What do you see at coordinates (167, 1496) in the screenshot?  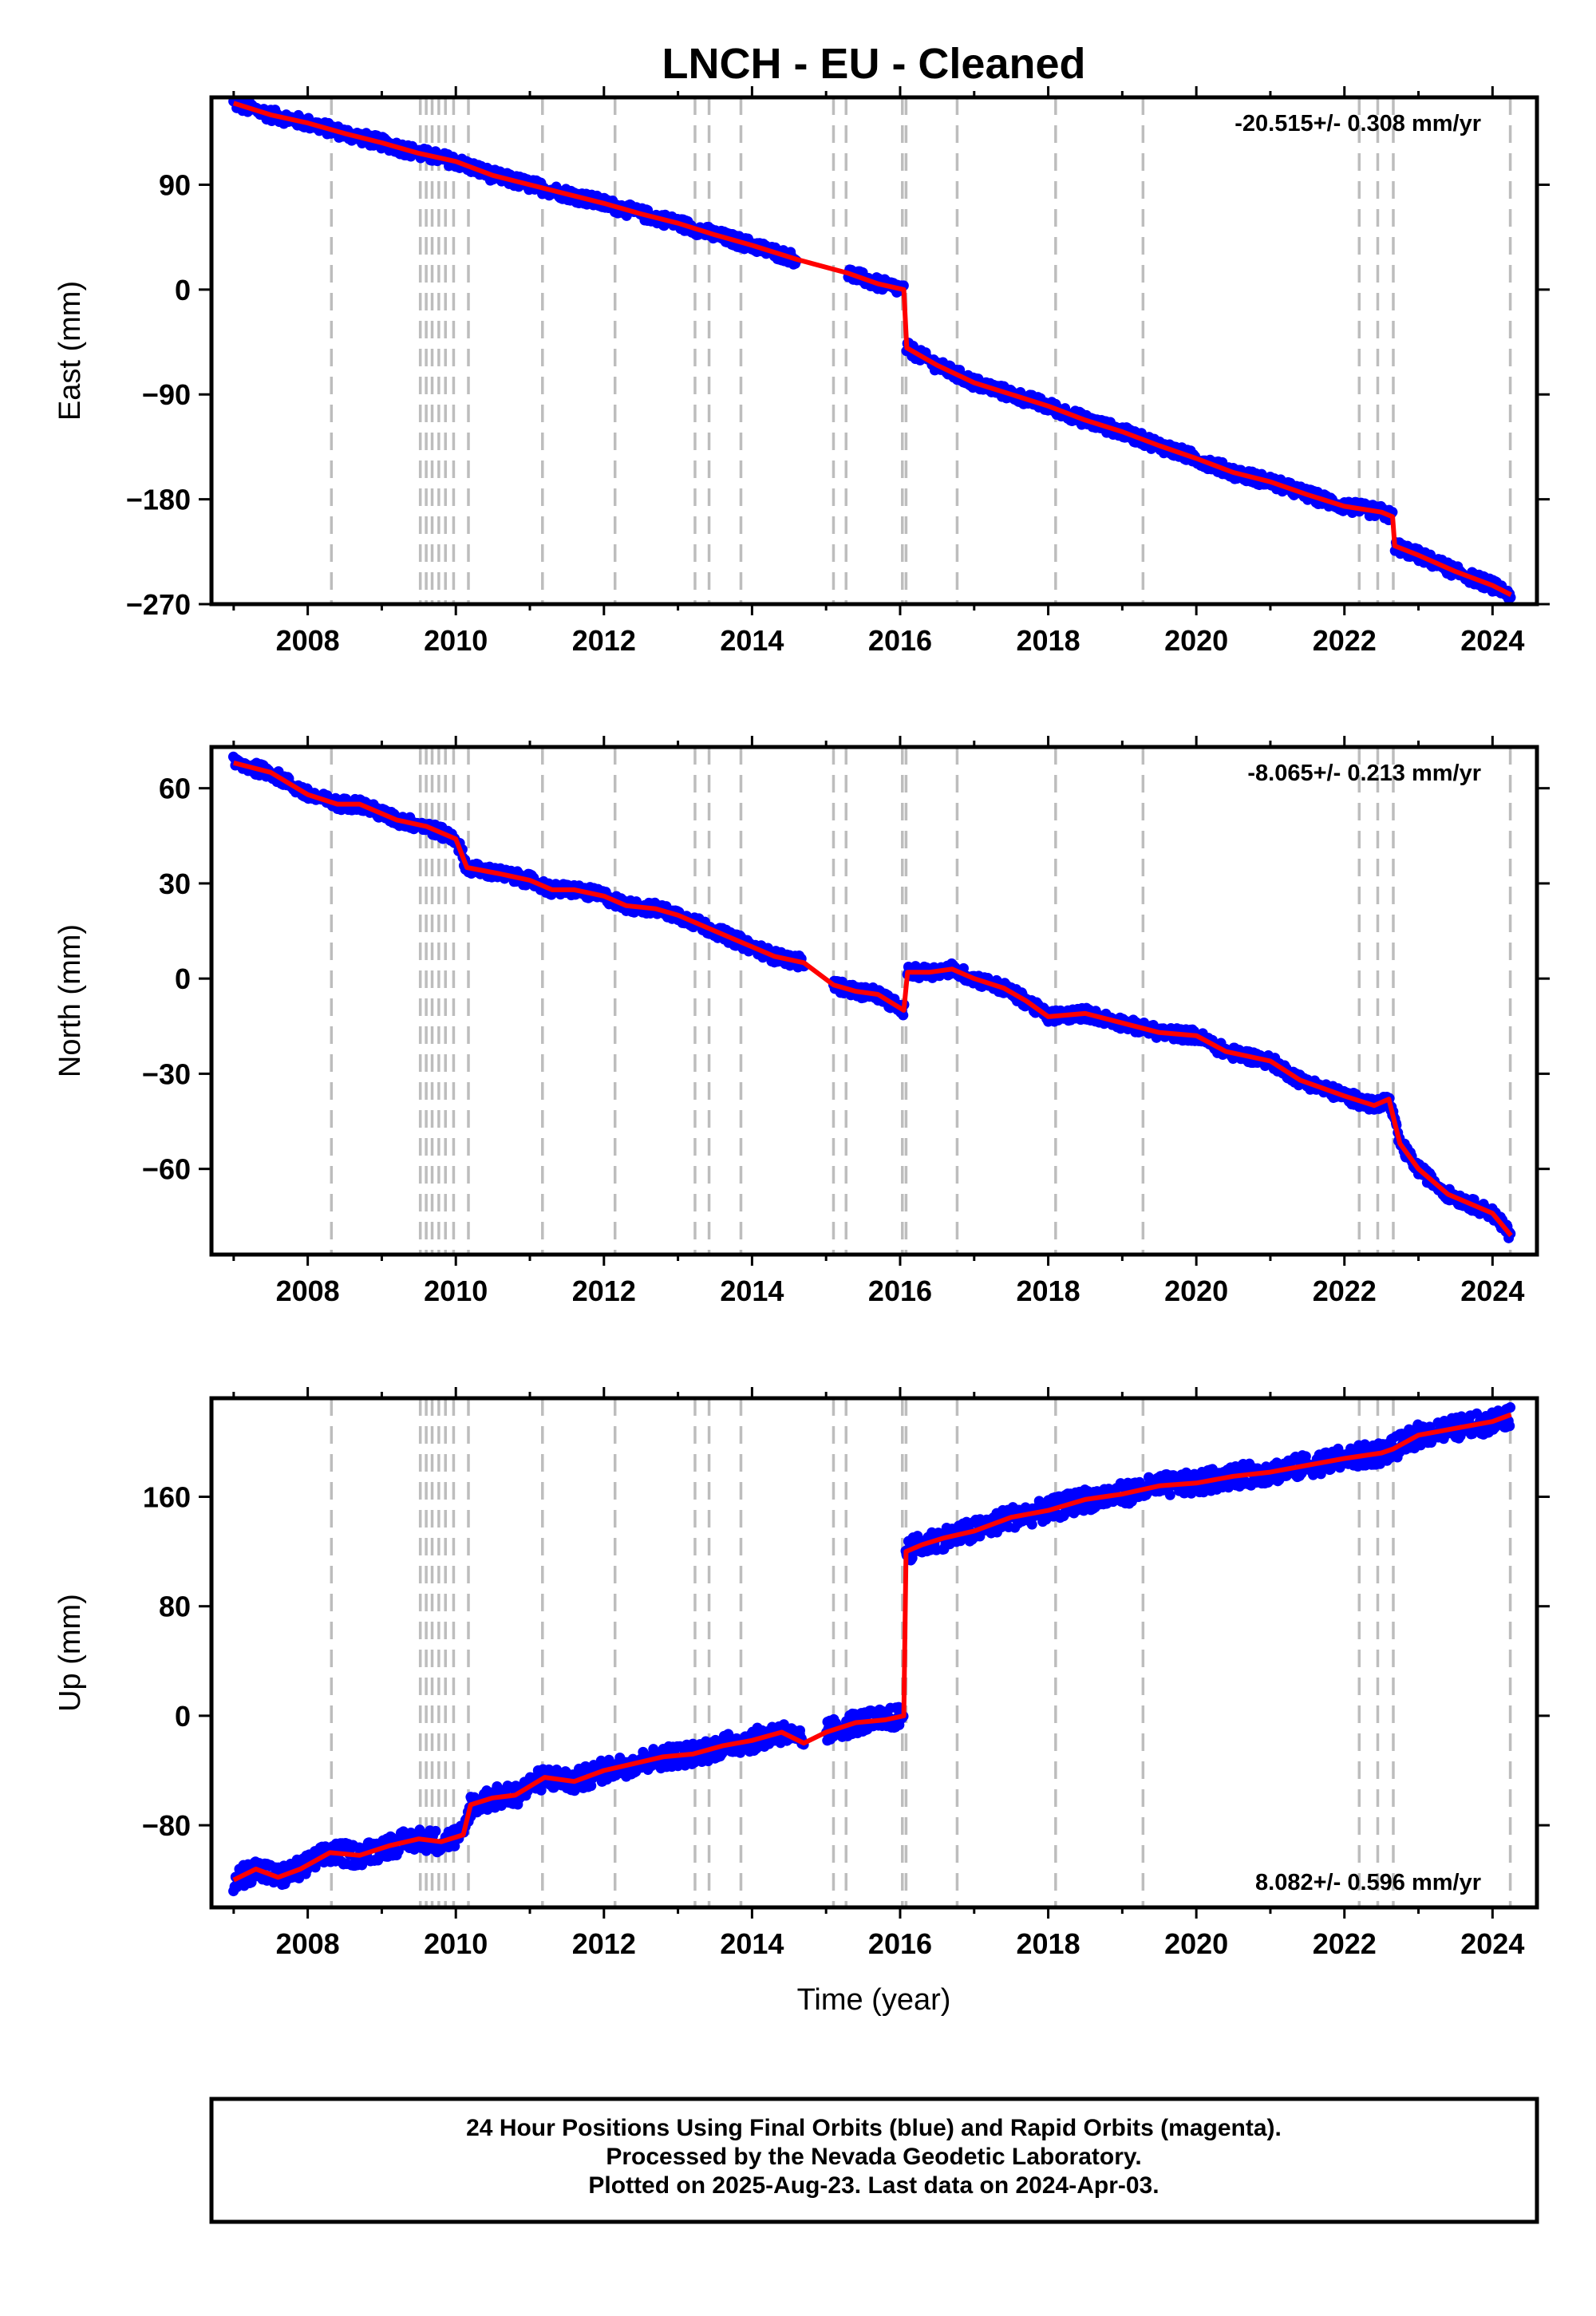 I see `y-tick-label: 160` at bounding box center [167, 1496].